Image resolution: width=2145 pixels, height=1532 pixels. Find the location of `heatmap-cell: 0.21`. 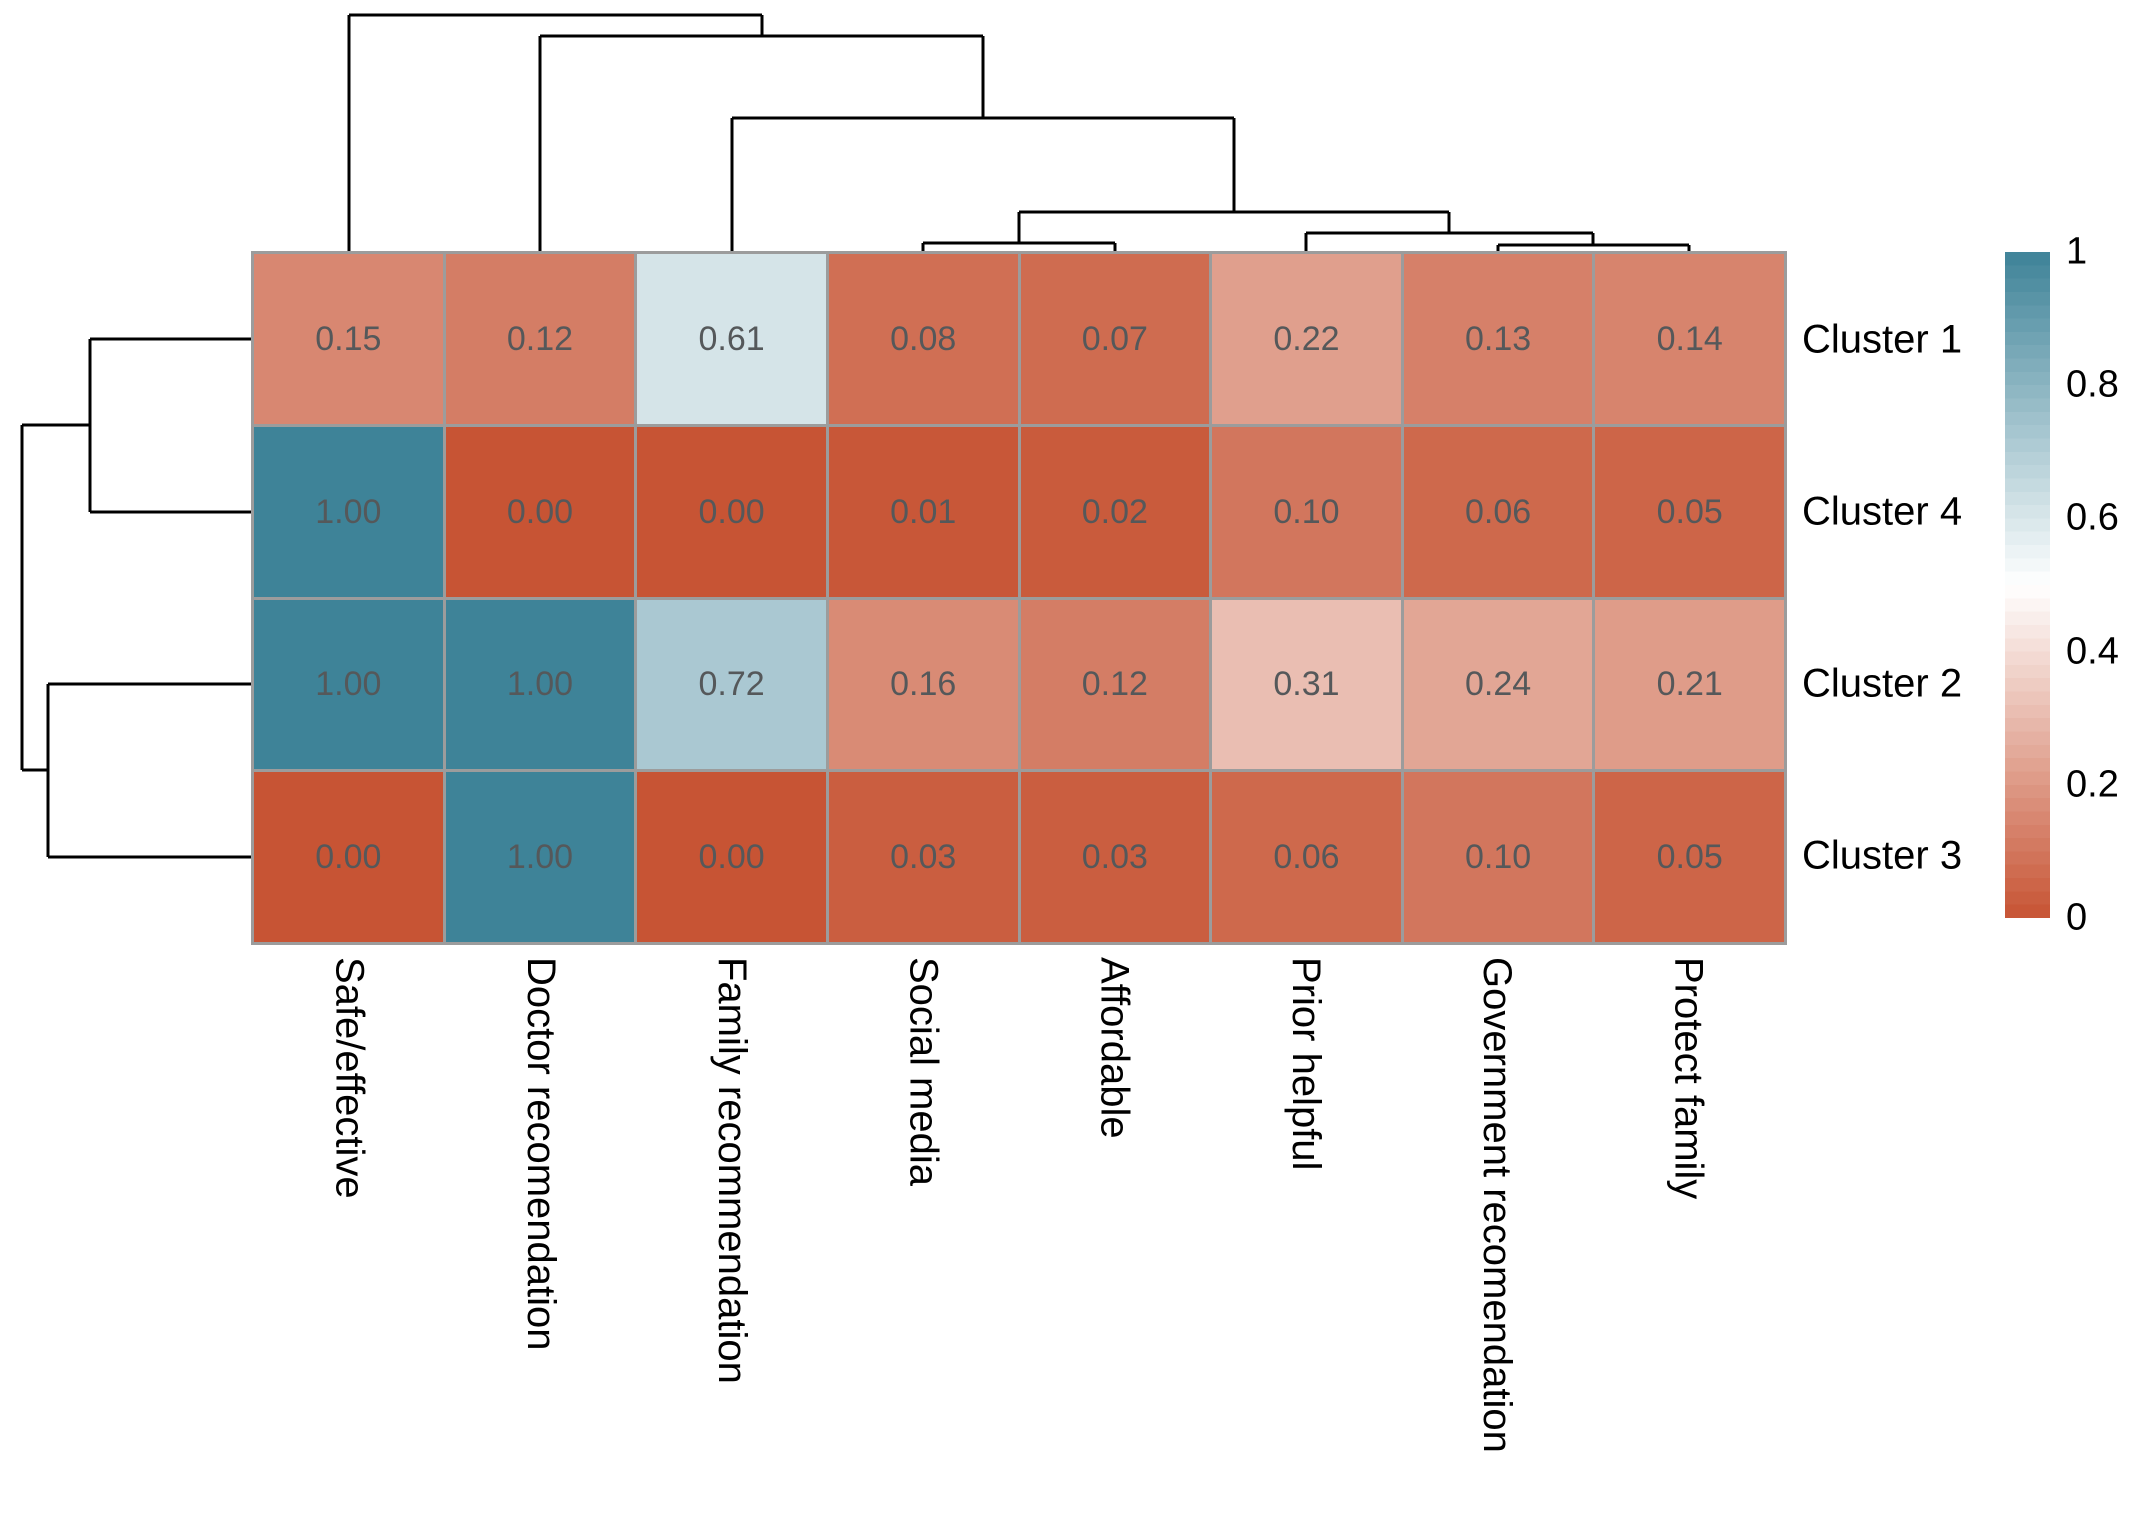

heatmap-cell: 0.21 is located at coordinates (1689, 684).